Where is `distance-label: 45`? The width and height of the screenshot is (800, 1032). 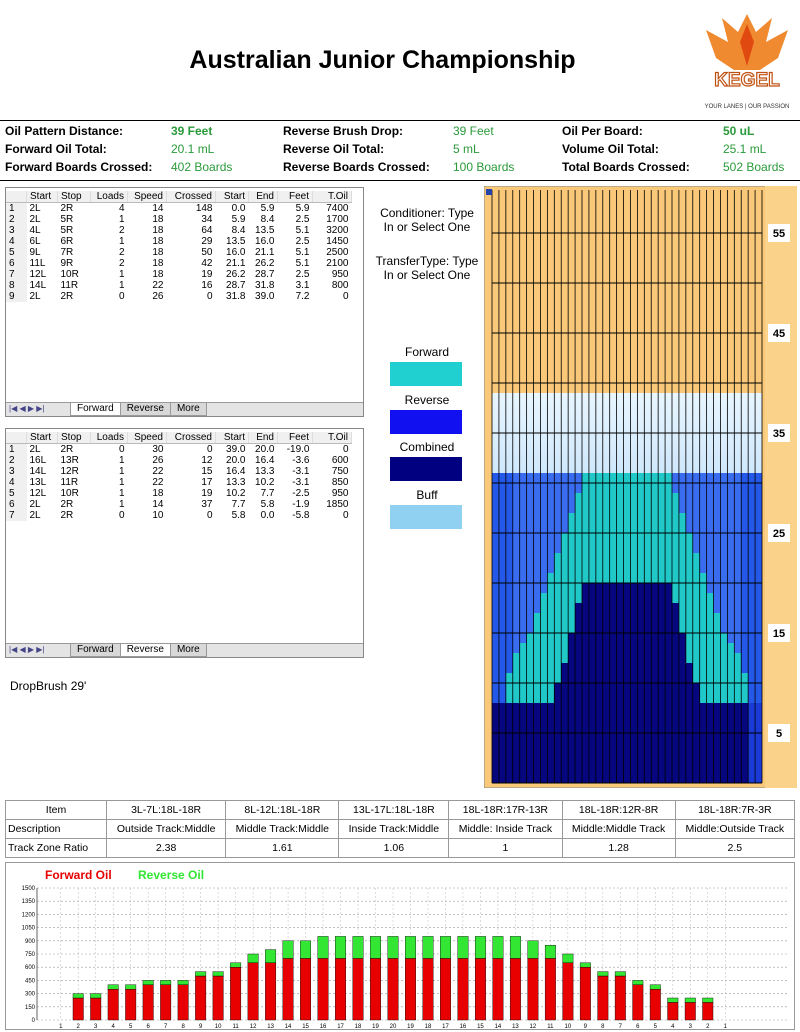 distance-label: 45 is located at coordinates (779, 334).